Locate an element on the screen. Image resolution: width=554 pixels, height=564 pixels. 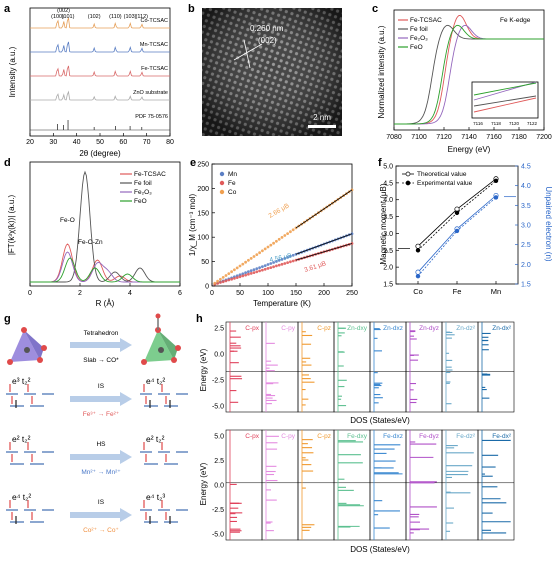
legend-label: Fe₂O₃ is located at coordinates (143, 192).